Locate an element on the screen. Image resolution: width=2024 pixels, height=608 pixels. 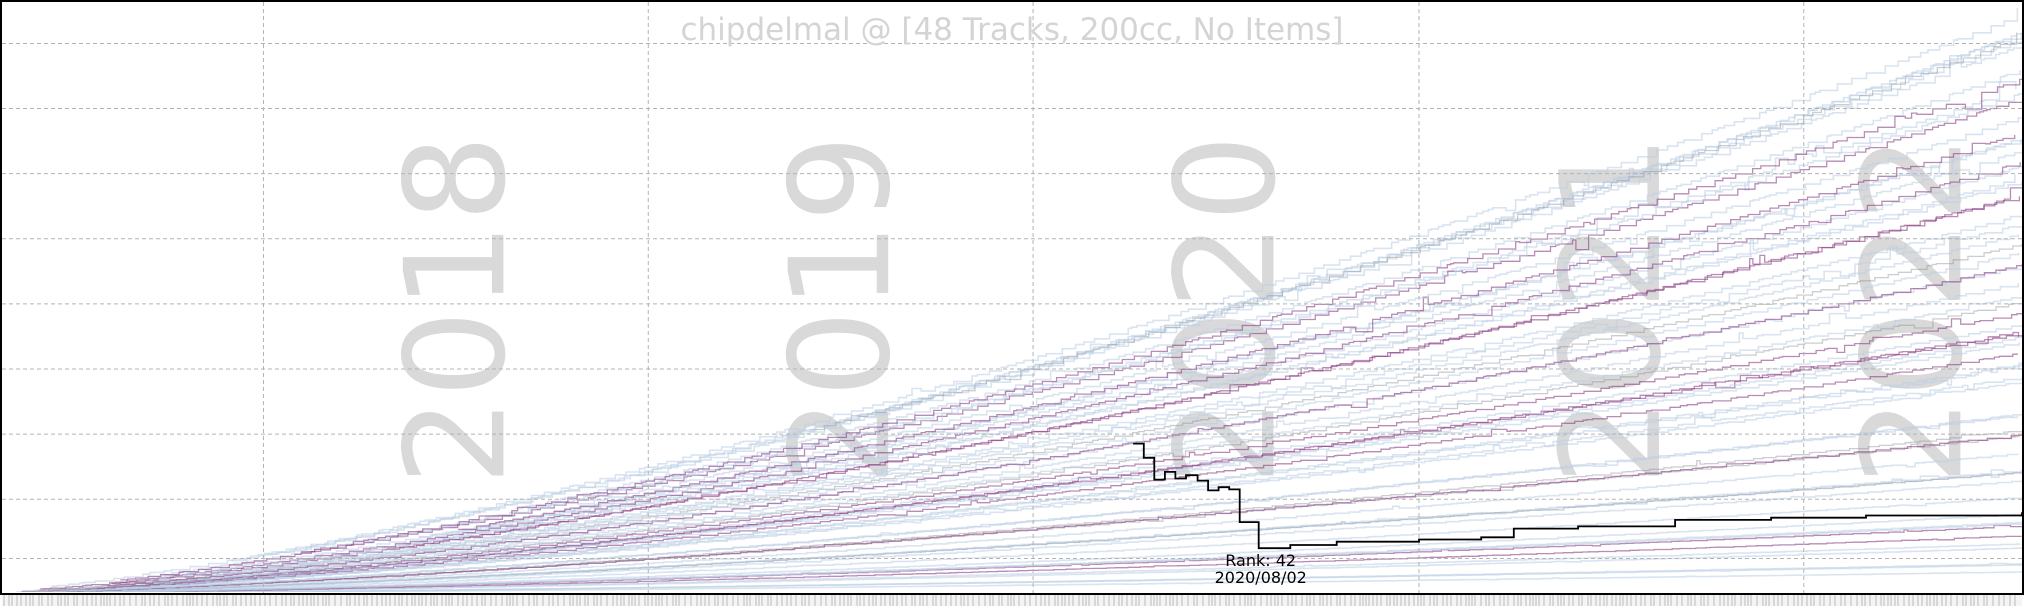
rug-band is located at coordinates (1012, 600).